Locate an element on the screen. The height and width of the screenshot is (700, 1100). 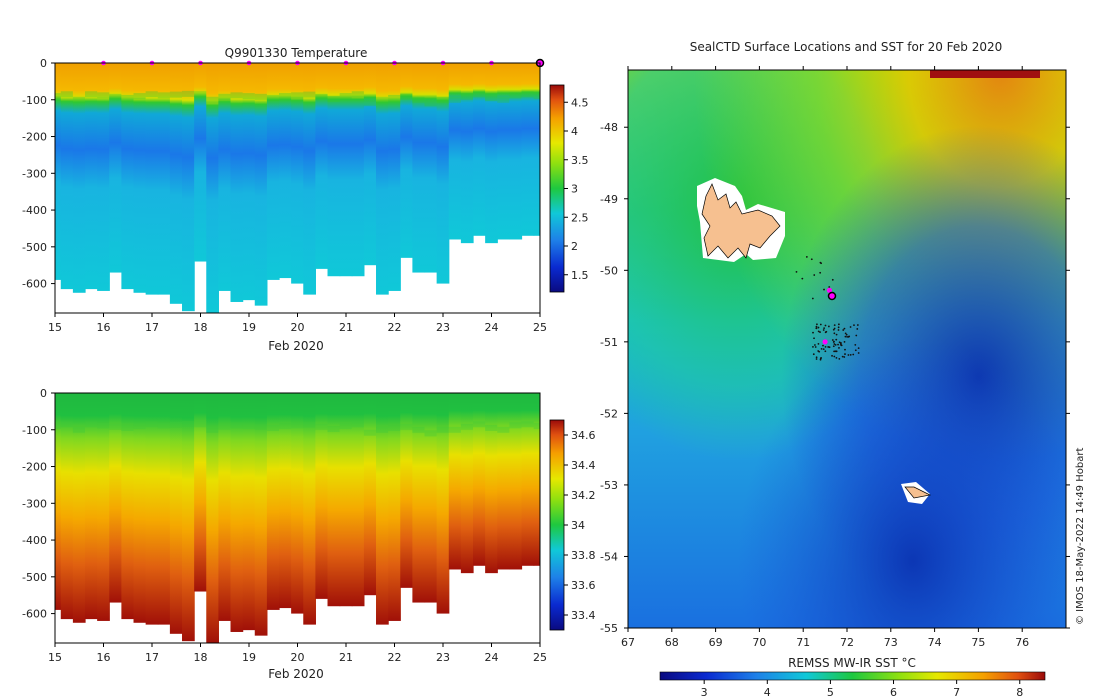
copyright-notice: © IMOS 18-May-2022 14:49 Hobart is located at coordinates (1080, 536).